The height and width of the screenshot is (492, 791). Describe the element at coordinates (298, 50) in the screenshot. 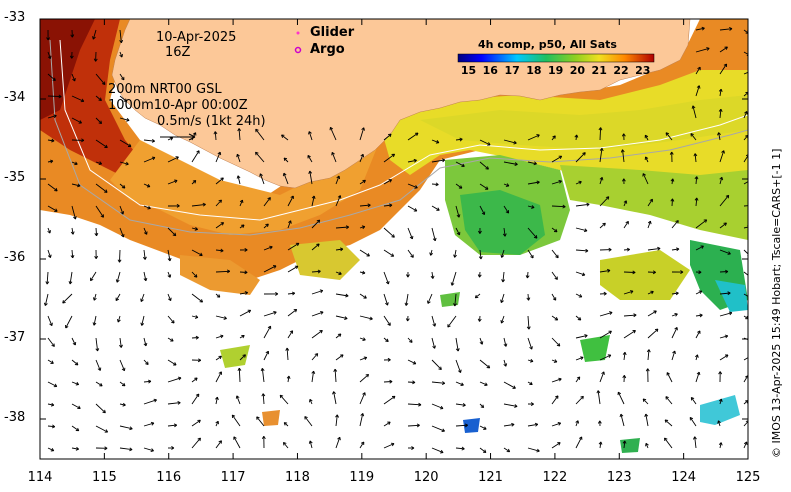

I see `argo-marker` at that location.